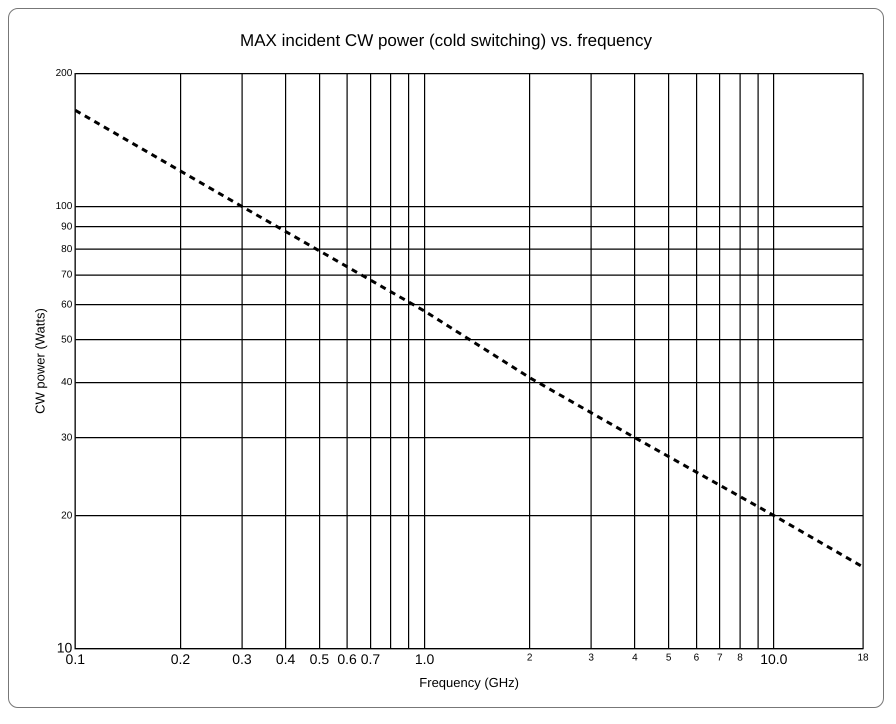 This screenshot has height=724, width=896. What do you see at coordinates (446, 40) in the screenshot?
I see `chart-title: MAX incident CW power (cold switching) vs. frequency` at bounding box center [446, 40].